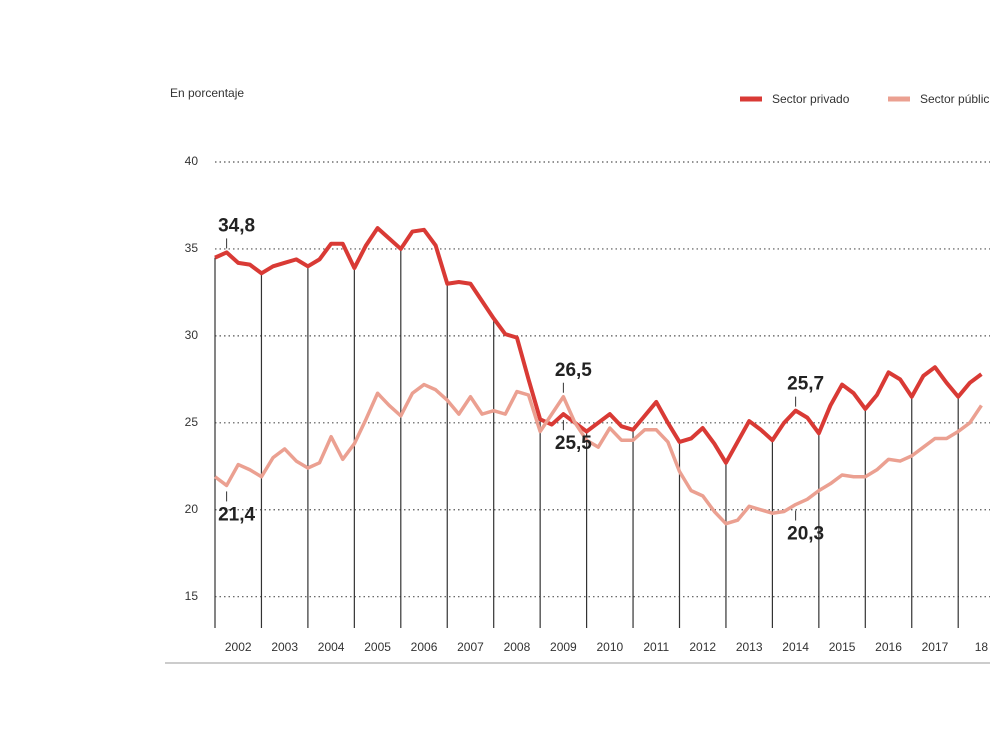 This screenshot has width=990, height=742. Describe the element at coordinates (470, 647) in the screenshot. I see `x-tick-label: 2007` at that location.